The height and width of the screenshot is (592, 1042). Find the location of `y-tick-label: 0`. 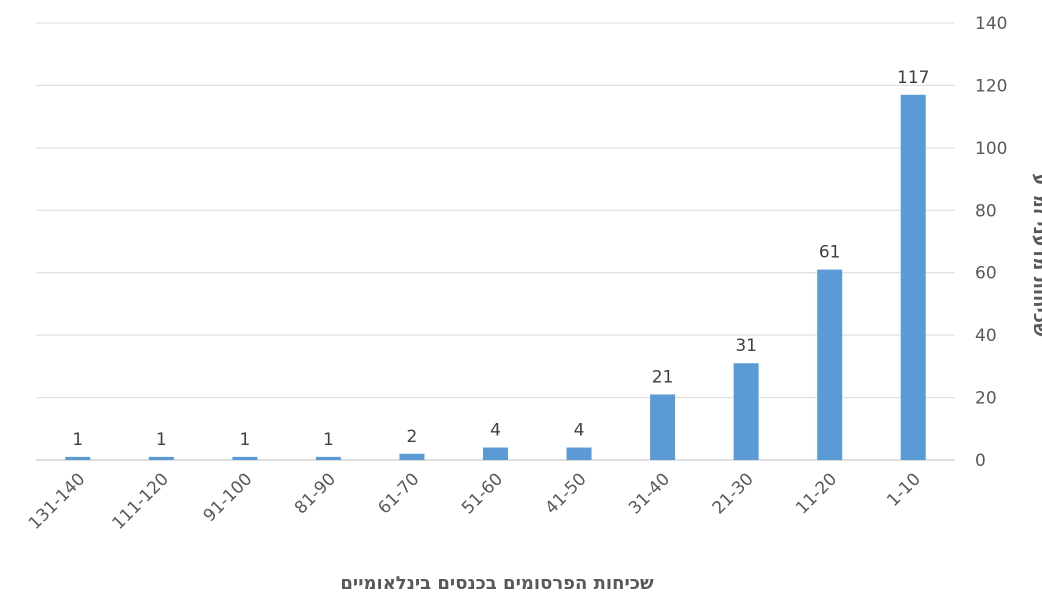

y-tick-label: 0 is located at coordinates (980, 461).